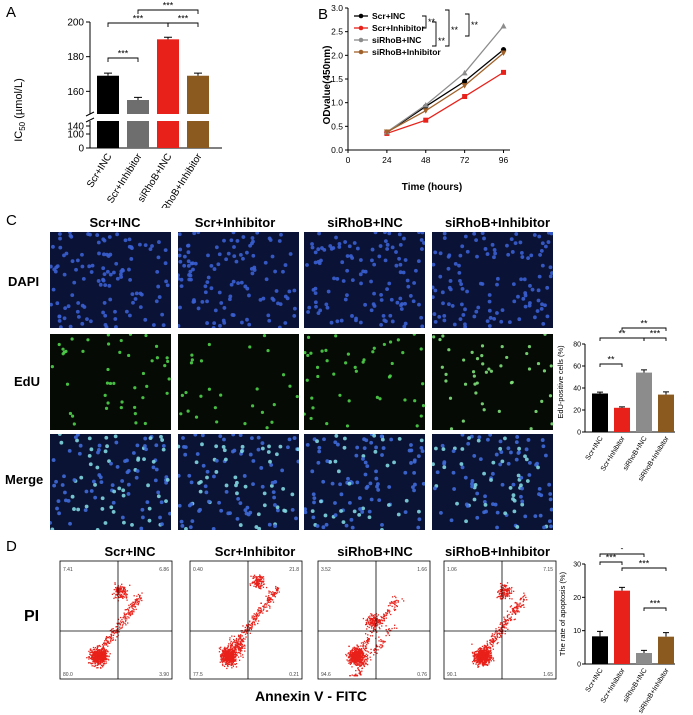 The height and width of the screenshot is (715, 693). Describe the element at coordinates (475, 25) in the screenshot. I see `sig-b-3: **` at that location.